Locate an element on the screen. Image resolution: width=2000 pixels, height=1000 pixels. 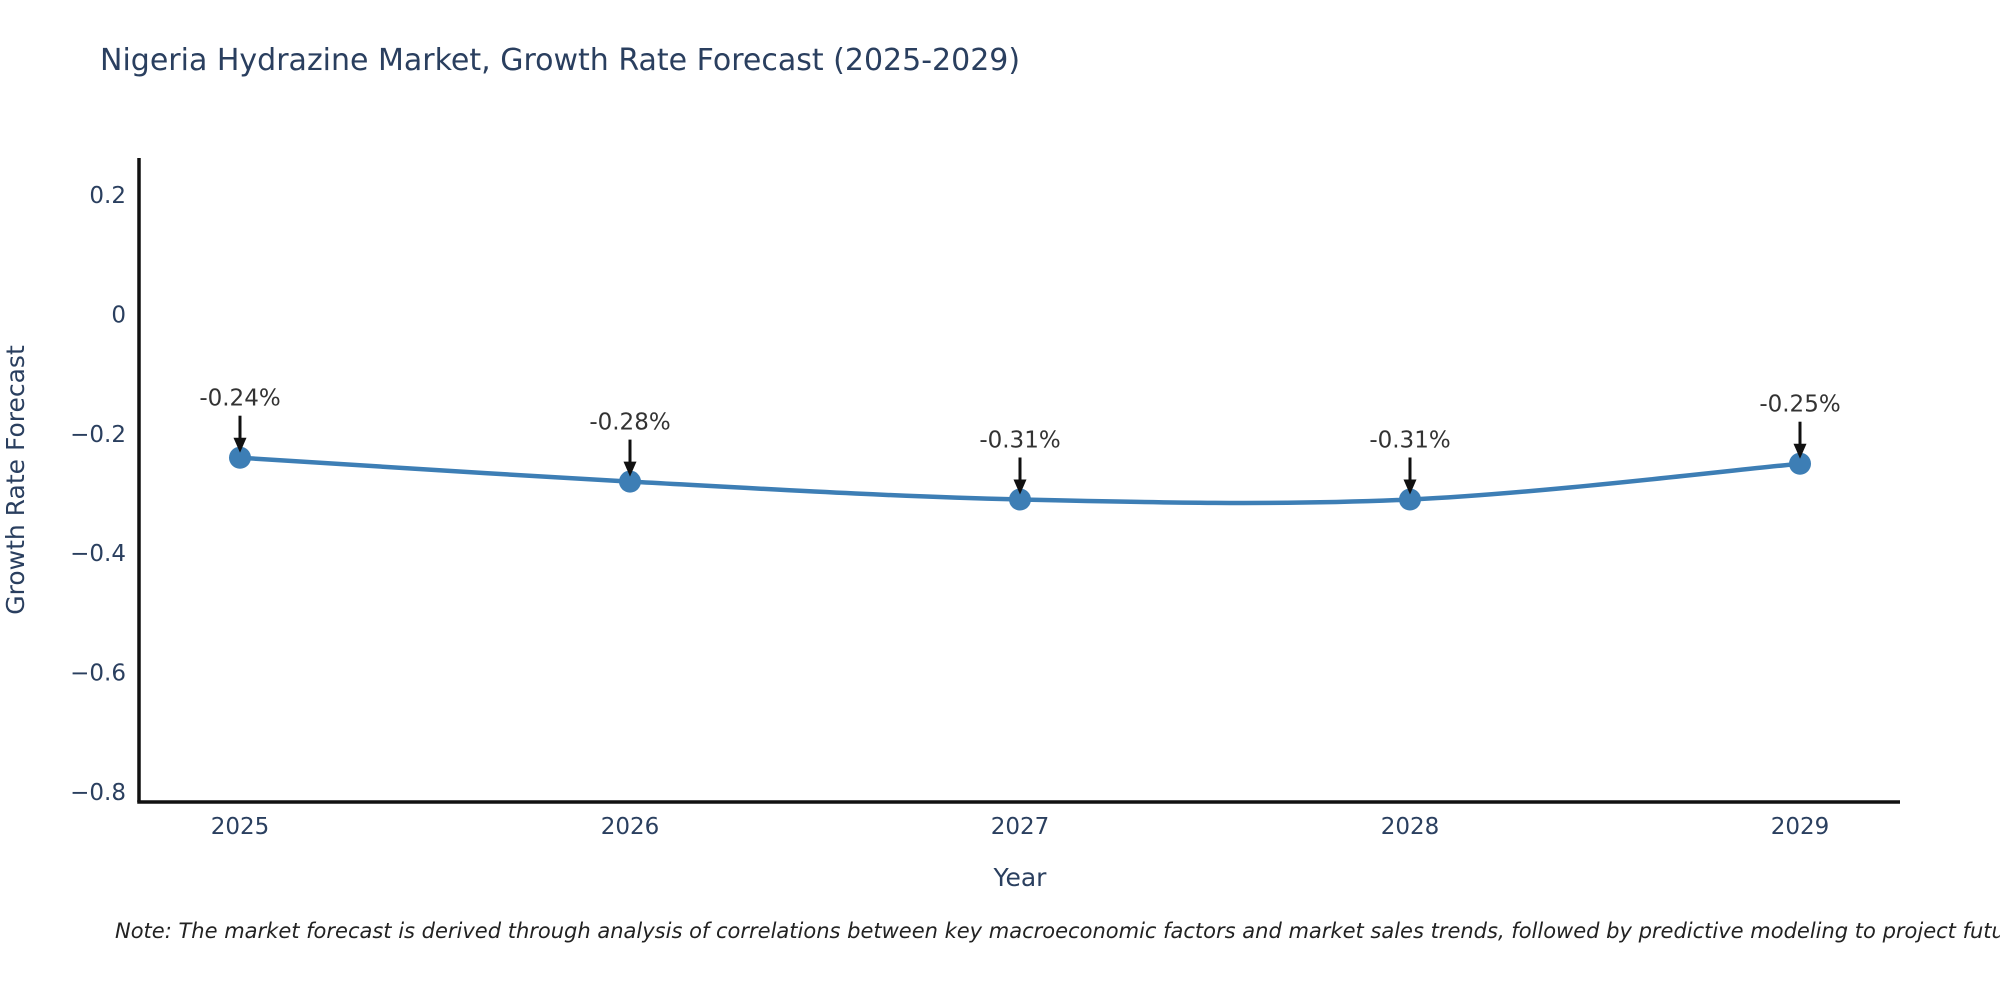
x-tick-label: 2027 is located at coordinates (1020, 827).